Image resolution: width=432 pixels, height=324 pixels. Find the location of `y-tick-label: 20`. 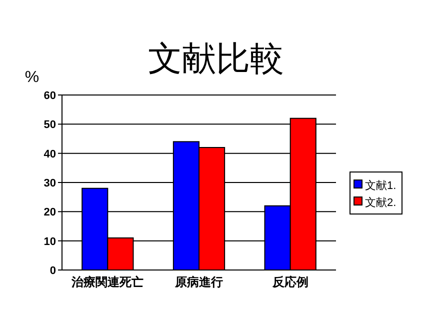

y-tick-label: 20 is located at coordinates (50, 212).